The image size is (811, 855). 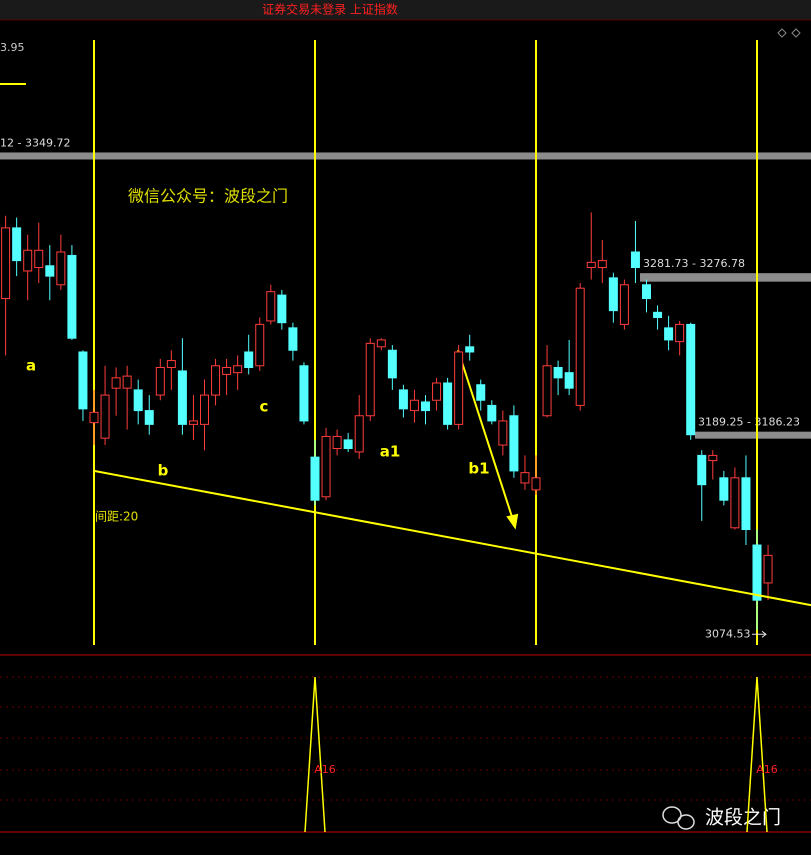 What do you see at coordinates (405, 10) in the screenshot?
I see `title-bar` at bounding box center [405, 10].